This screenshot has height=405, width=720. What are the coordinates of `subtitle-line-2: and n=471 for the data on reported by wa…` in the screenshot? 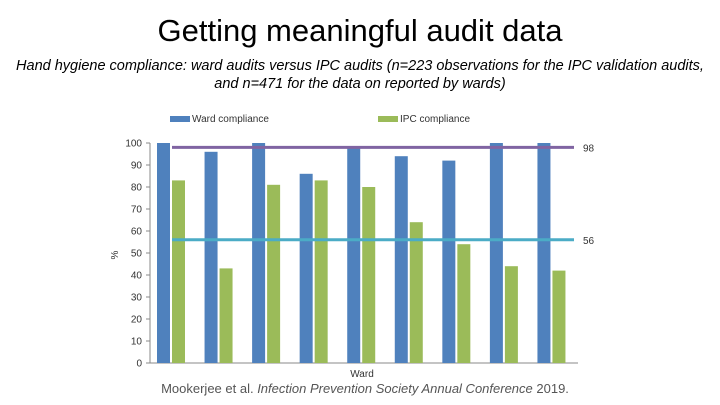 It's located at (360, 84).